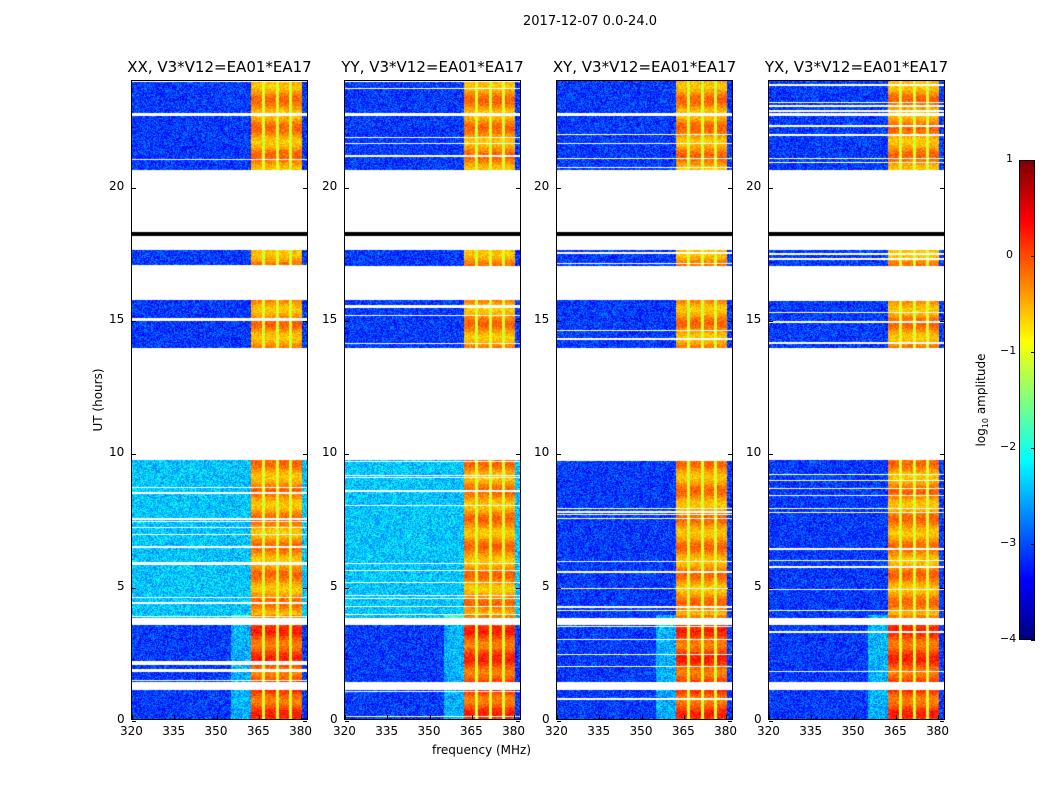 The height and width of the screenshot is (800, 1050). I want to click on figure-title: 2017-12-07 0.0-24.0, so click(590, 21).